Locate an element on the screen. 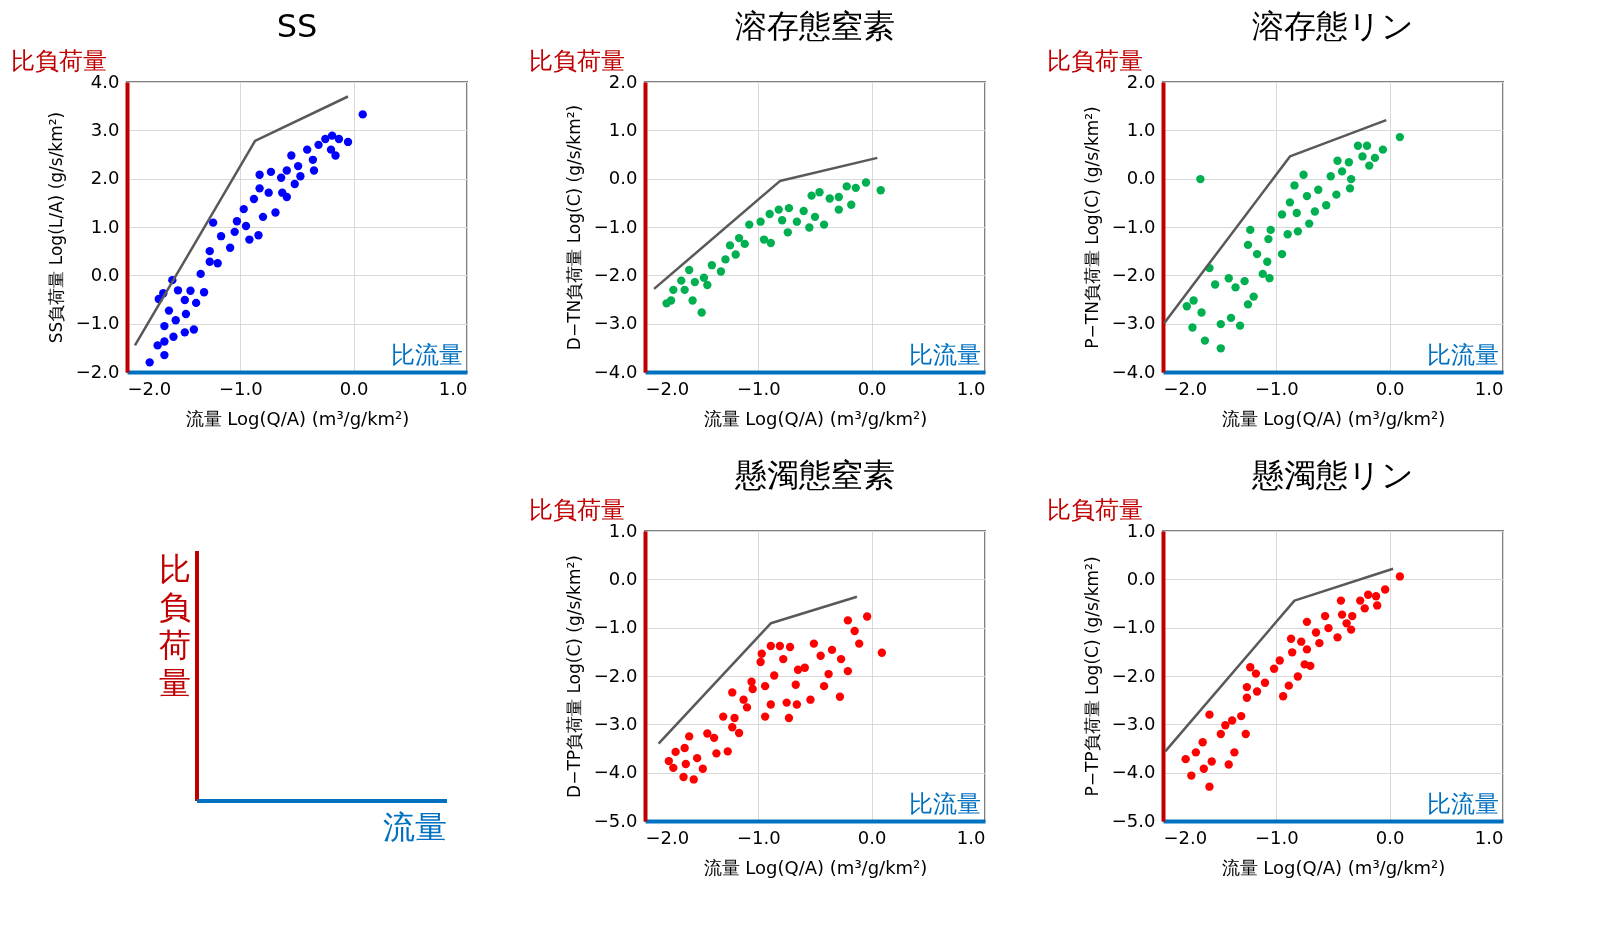 The height and width of the screenshot is (947, 1606). chart-title: 懸濁態窒素 is located at coordinates (814, 475).